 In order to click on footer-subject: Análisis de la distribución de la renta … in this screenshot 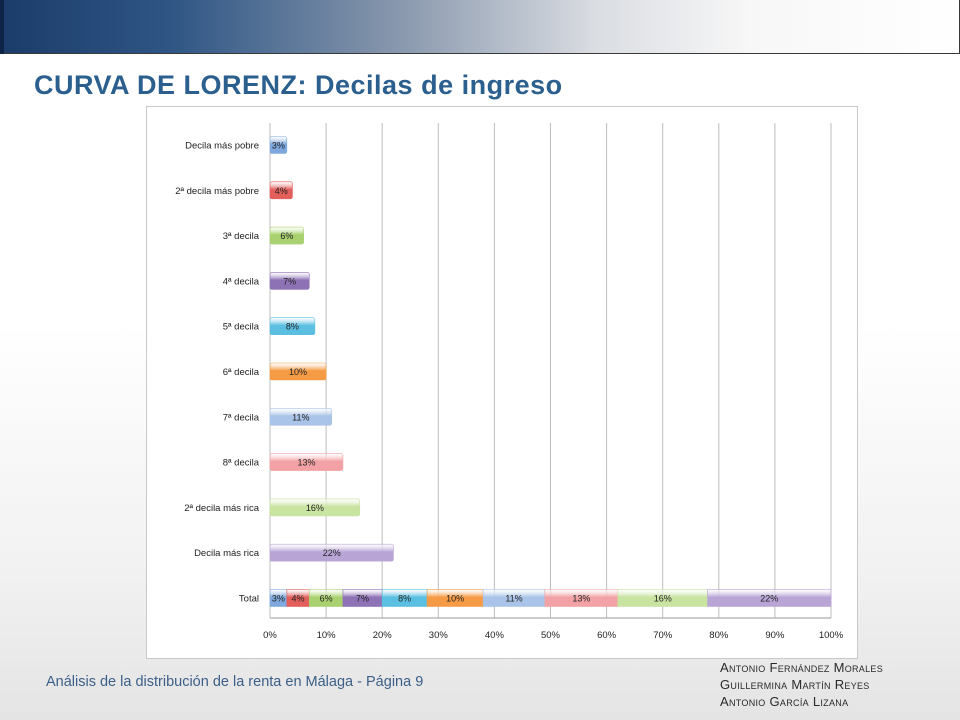, I will do `click(200, 682)`.